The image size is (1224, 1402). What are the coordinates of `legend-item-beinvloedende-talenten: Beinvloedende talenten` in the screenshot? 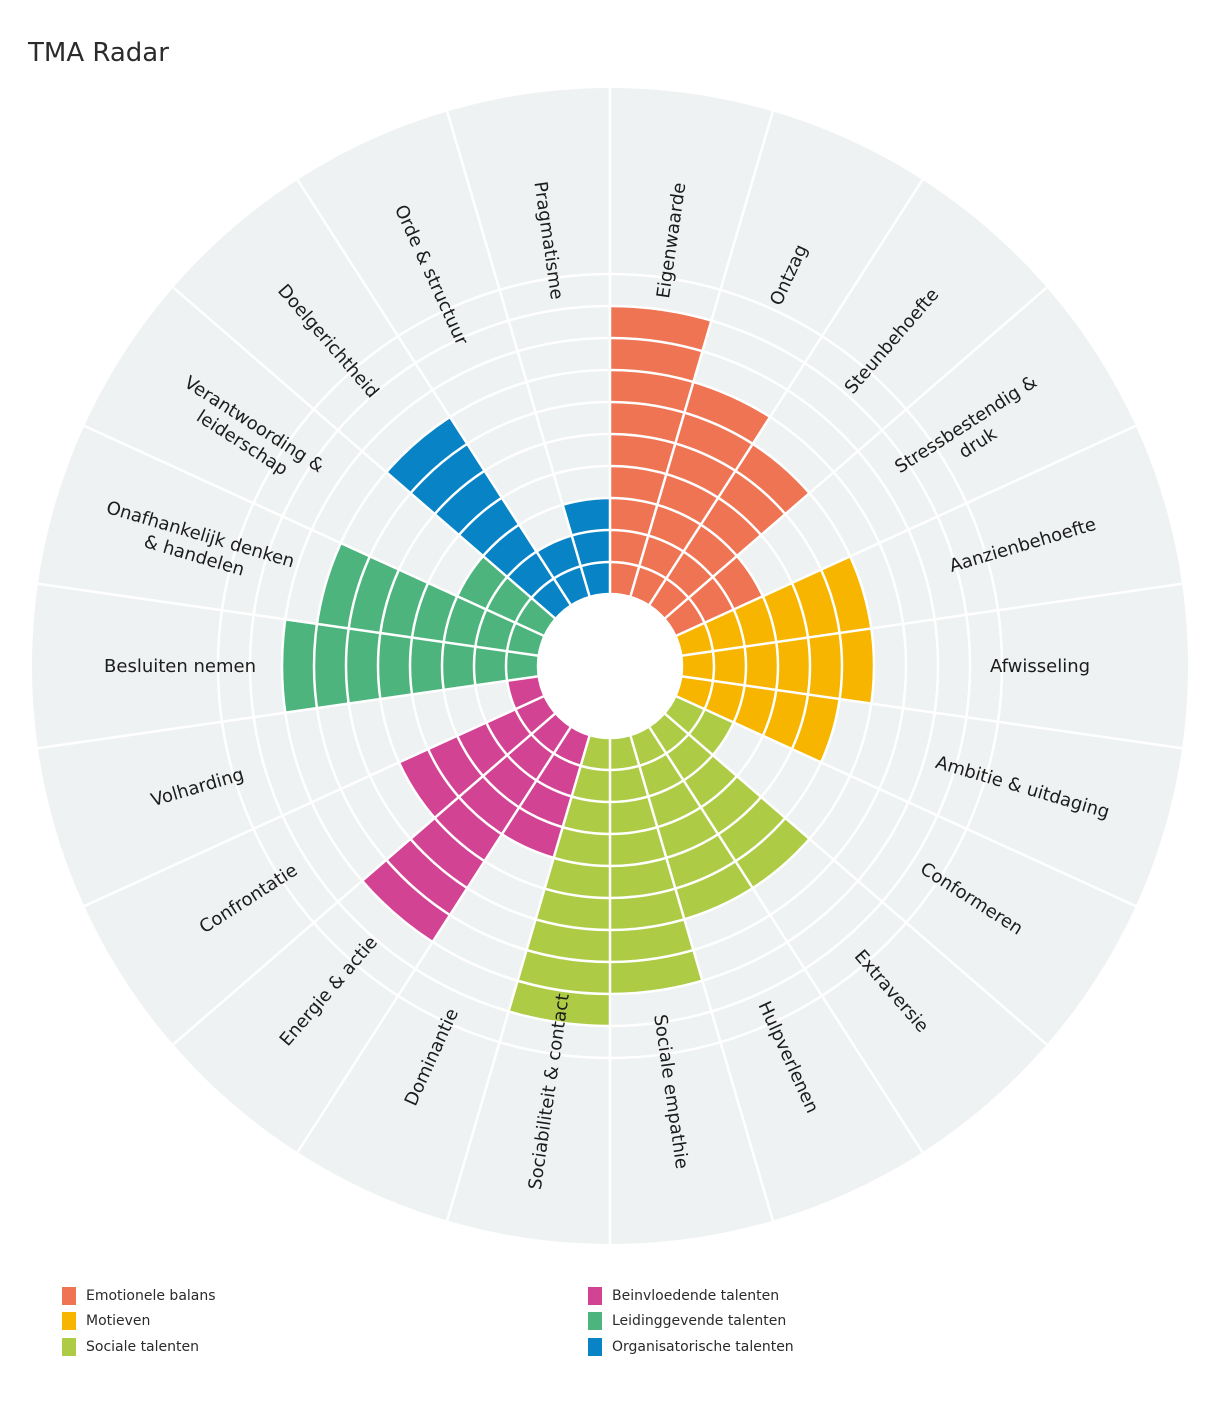 It's located at (691, 1296).